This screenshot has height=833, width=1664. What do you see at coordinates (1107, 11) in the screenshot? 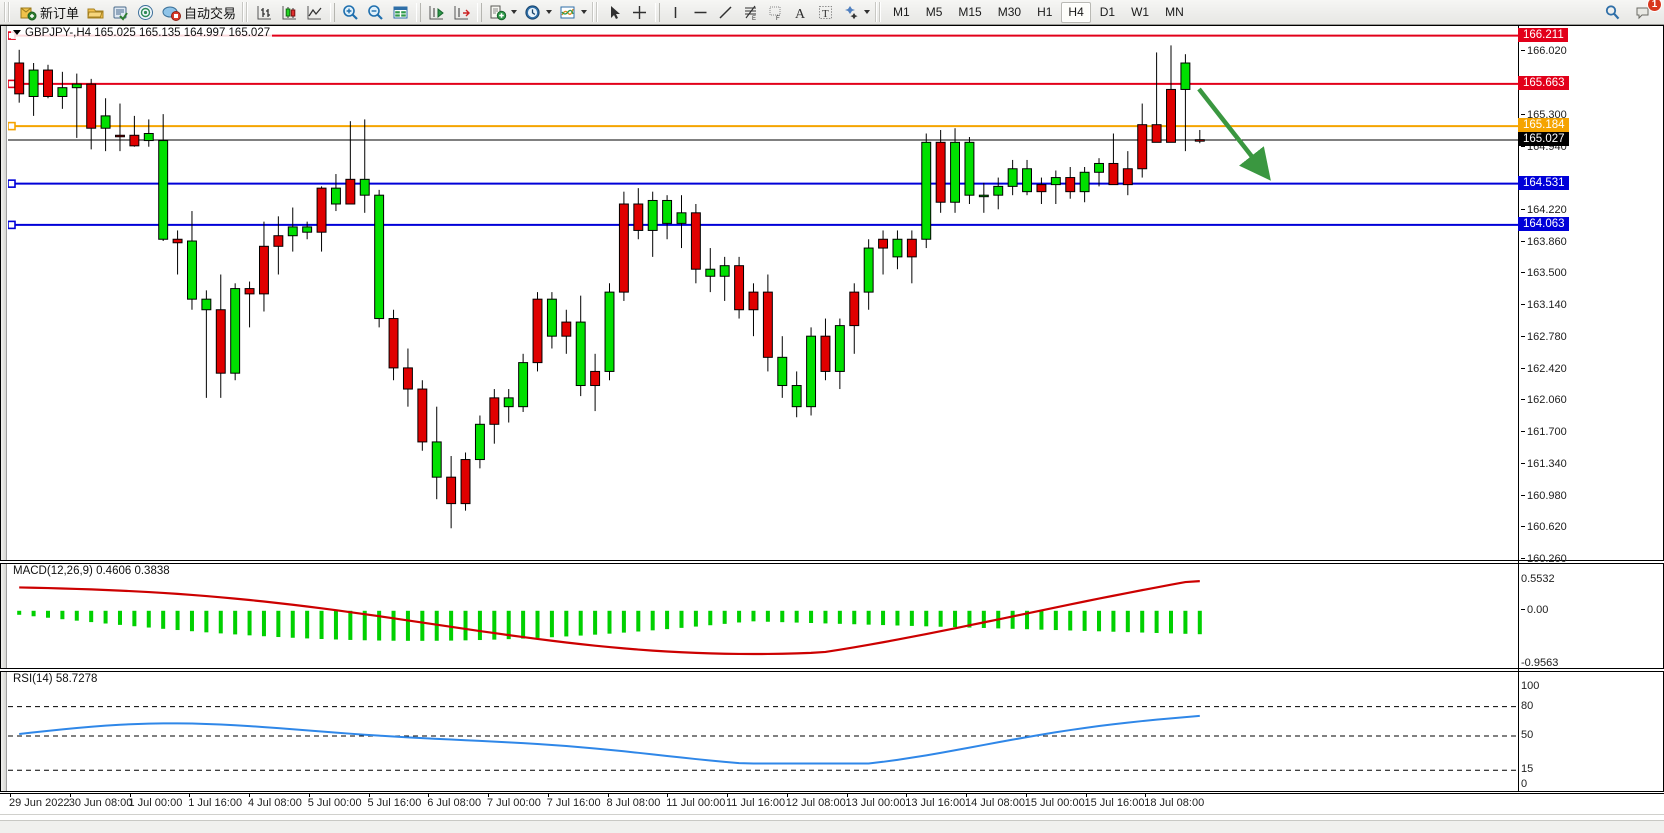
I see `timeframe-d1: D1` at bounding box center [1107, 11].